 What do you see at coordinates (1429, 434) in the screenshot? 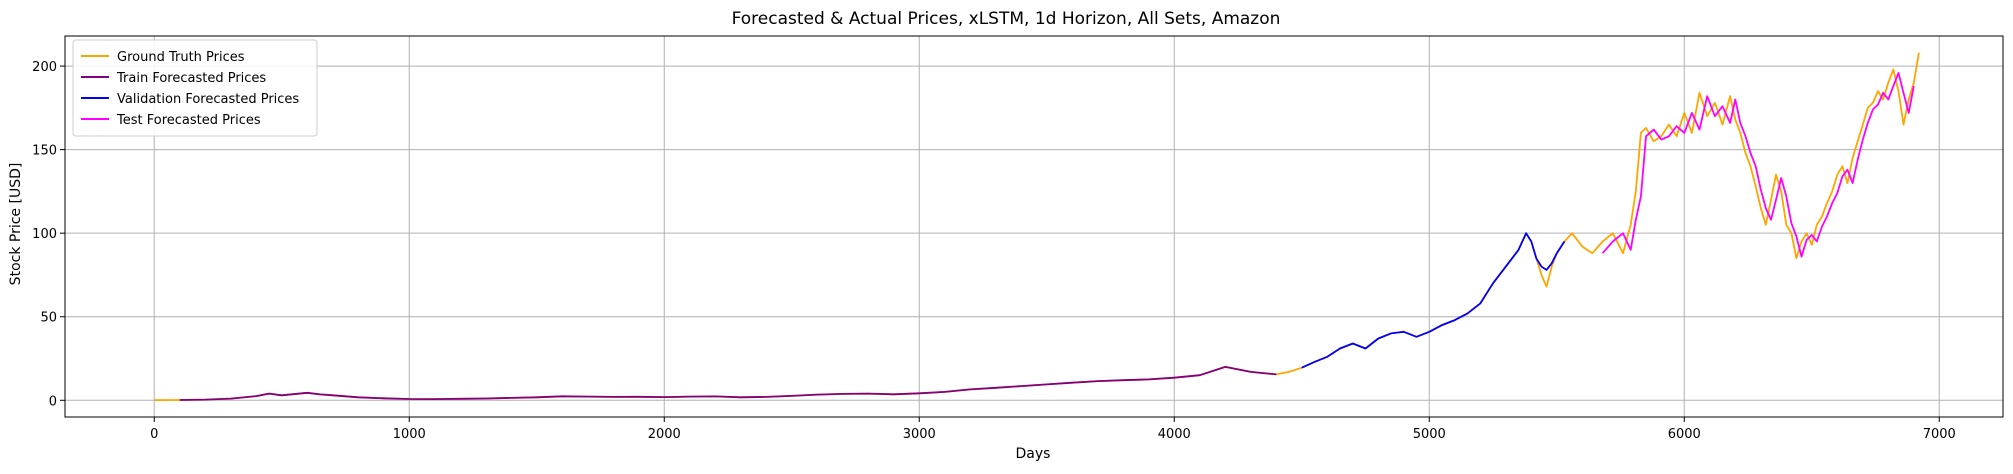
I see `x-tick-label: 5000` at bounding box center [1429, 434].